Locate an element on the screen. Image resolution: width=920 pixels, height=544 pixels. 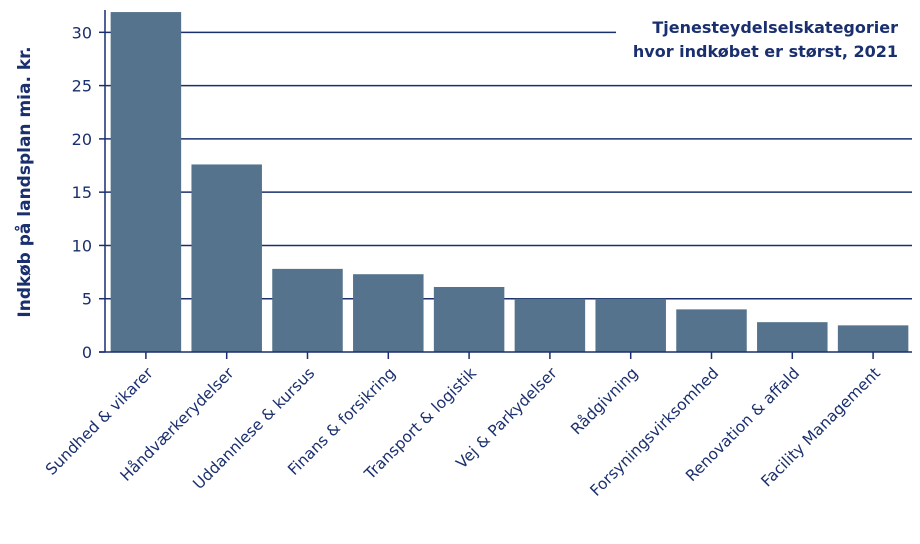
y-tick-label: 15 is located at coordinates (82, 192).